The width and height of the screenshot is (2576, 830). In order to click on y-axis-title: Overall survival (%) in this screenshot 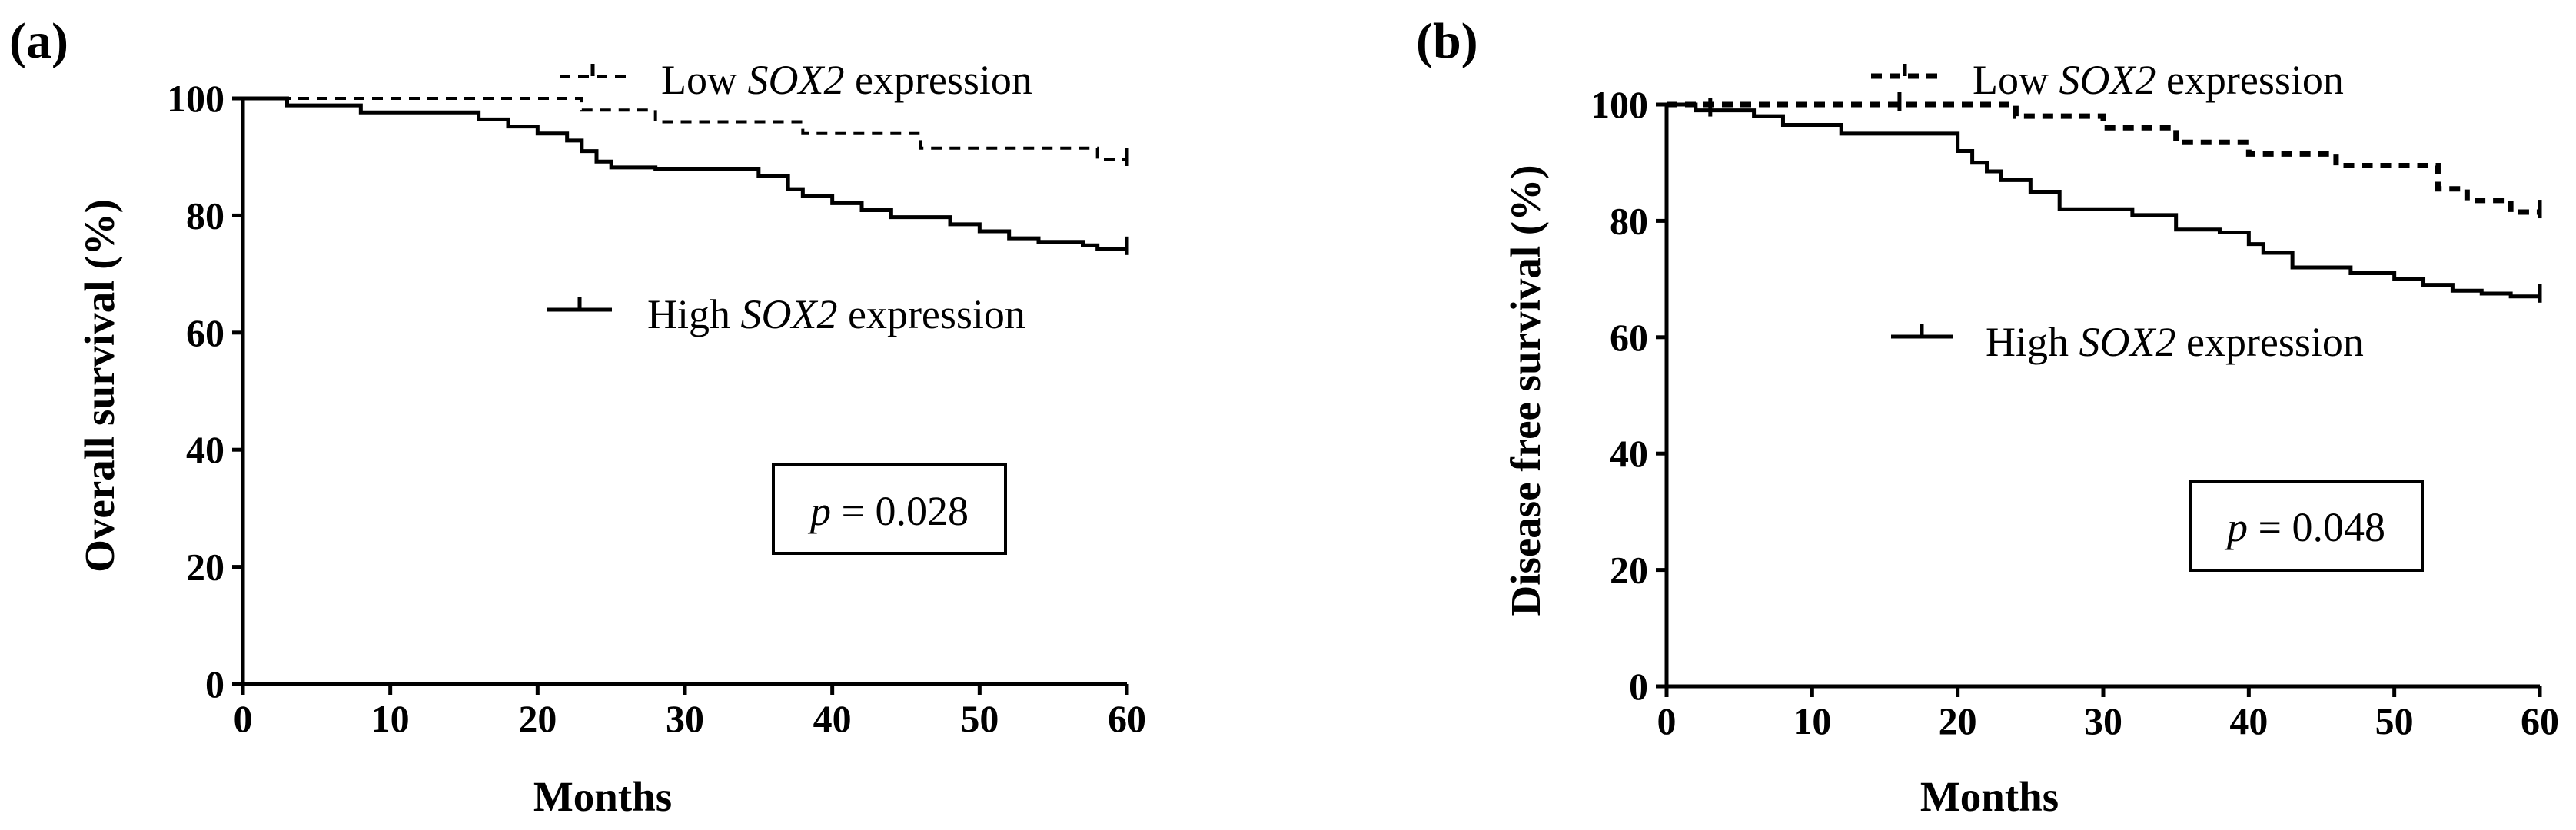, I will do `click(100, 386)`.